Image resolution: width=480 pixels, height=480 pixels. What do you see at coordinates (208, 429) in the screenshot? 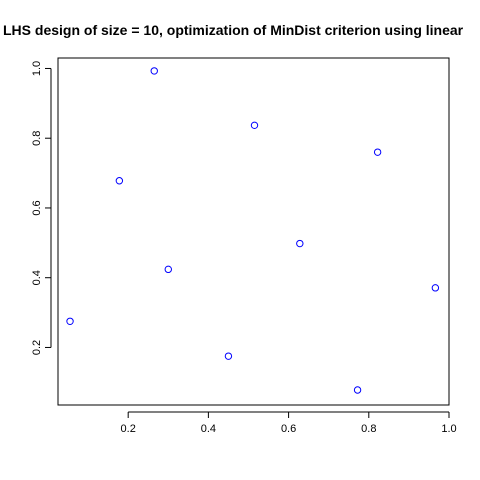
I see `x-tick-label: 0.4` at bounding box center [208, 429].